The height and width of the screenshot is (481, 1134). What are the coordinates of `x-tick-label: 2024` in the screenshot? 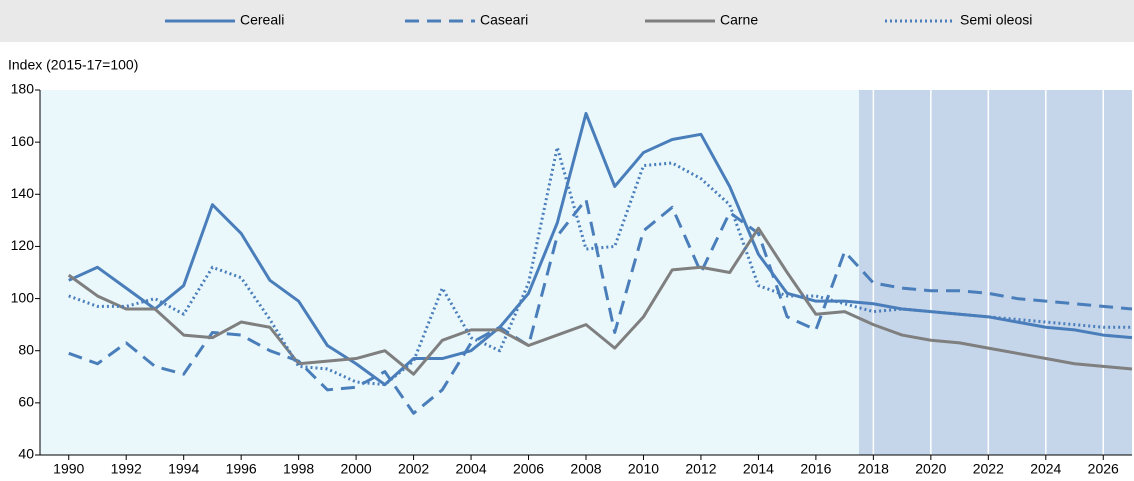 It's located at (1045, 469).